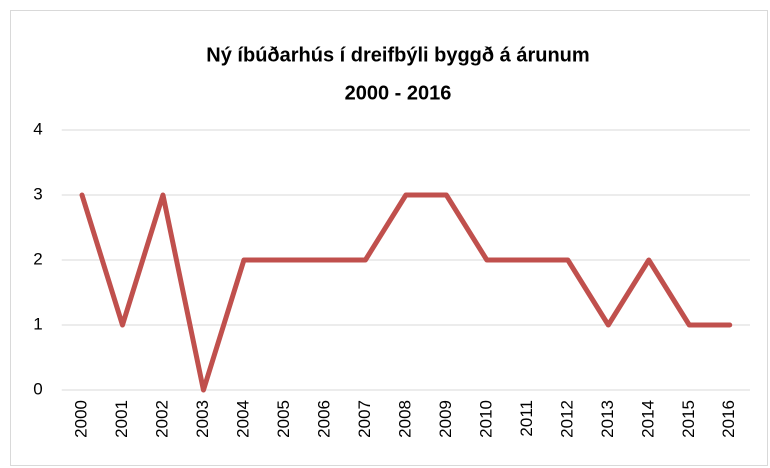  Describe the element at coordinates (445, 419) in the screenshot. I see `x-tick-label: 2009` at that location.